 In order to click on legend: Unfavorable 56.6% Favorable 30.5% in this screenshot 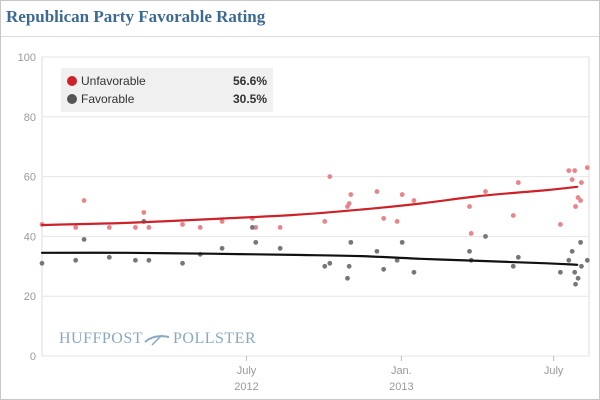, I will do `click(167, 90)`.